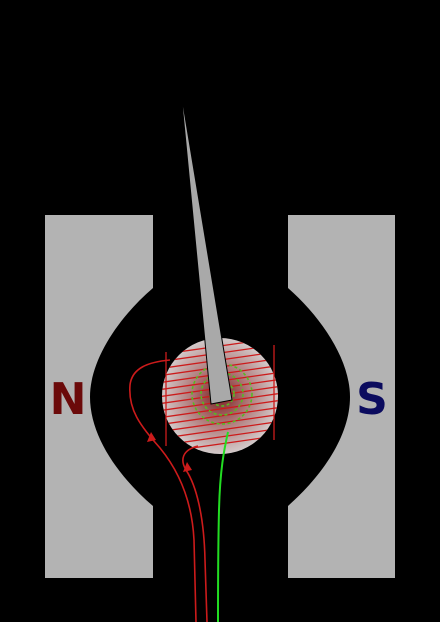 This screenshot has width=440, height=622. I want to click on current-arrow-up-inner, so click(187, 467).